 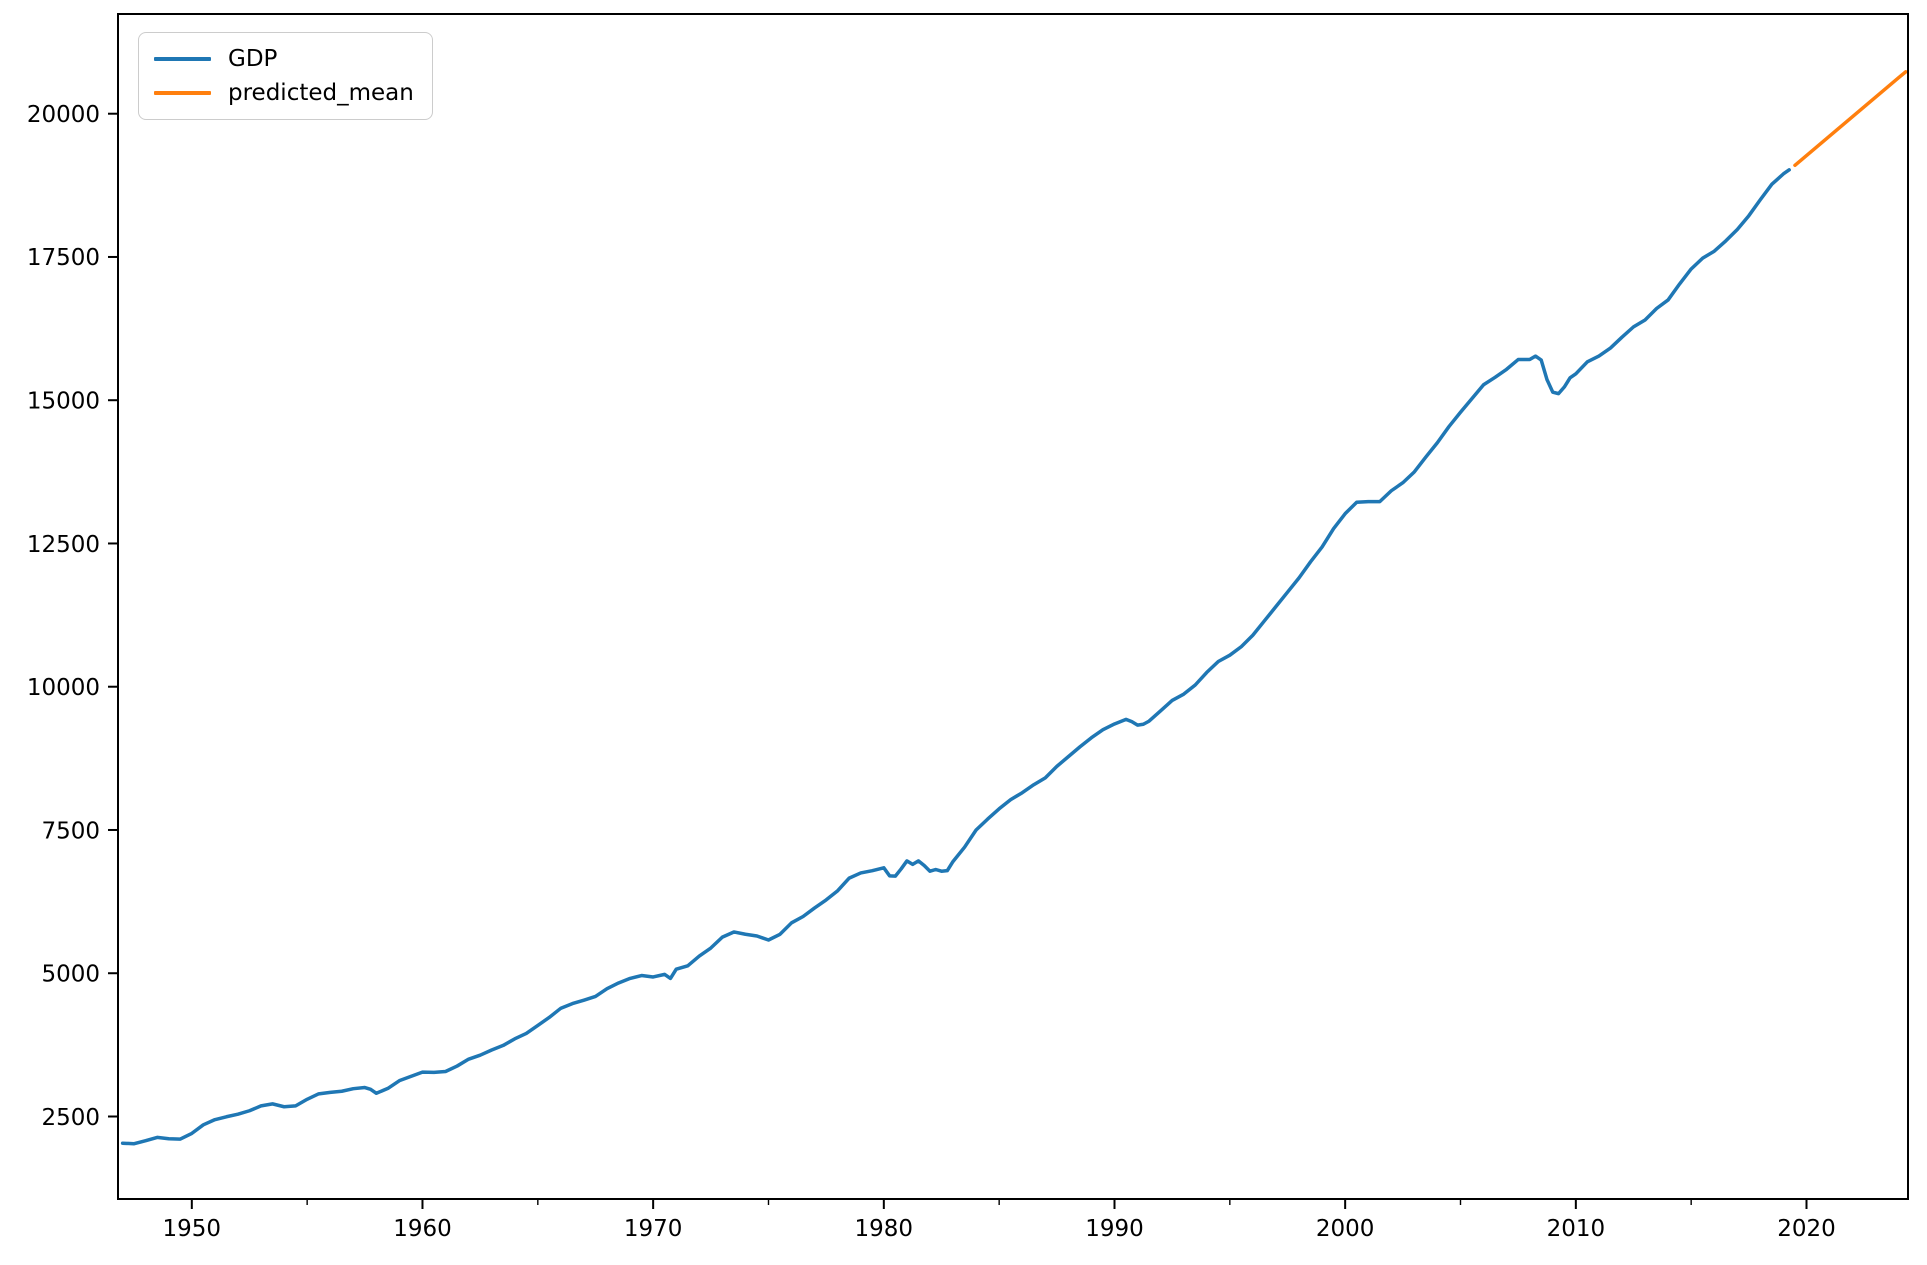 What do you see at coordinates (1345, 1229) in the screenshot?
I see `x-tick-label: 2000` at bounding box center [1345, 1229].